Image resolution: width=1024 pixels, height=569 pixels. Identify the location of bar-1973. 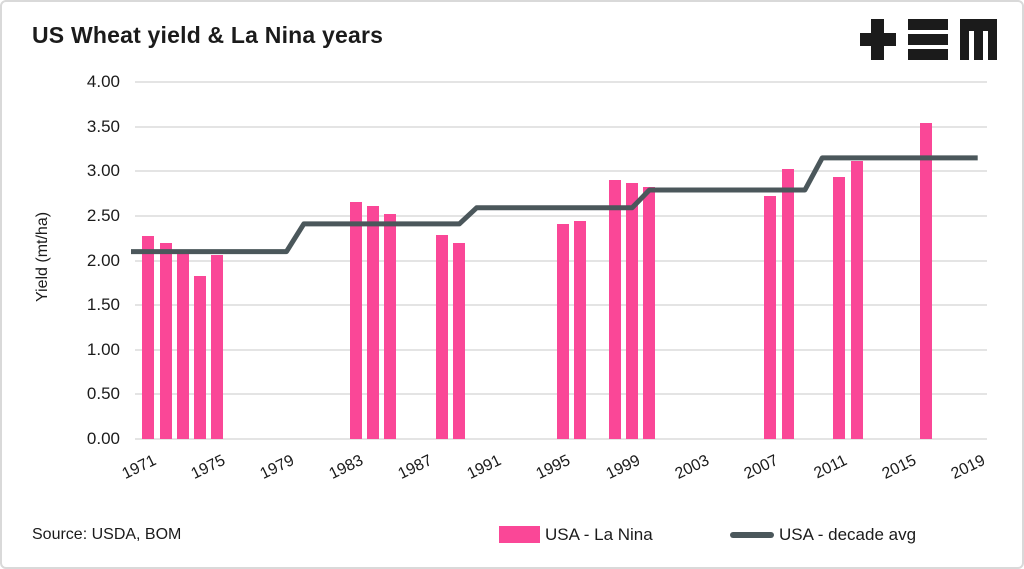
(182, 344).